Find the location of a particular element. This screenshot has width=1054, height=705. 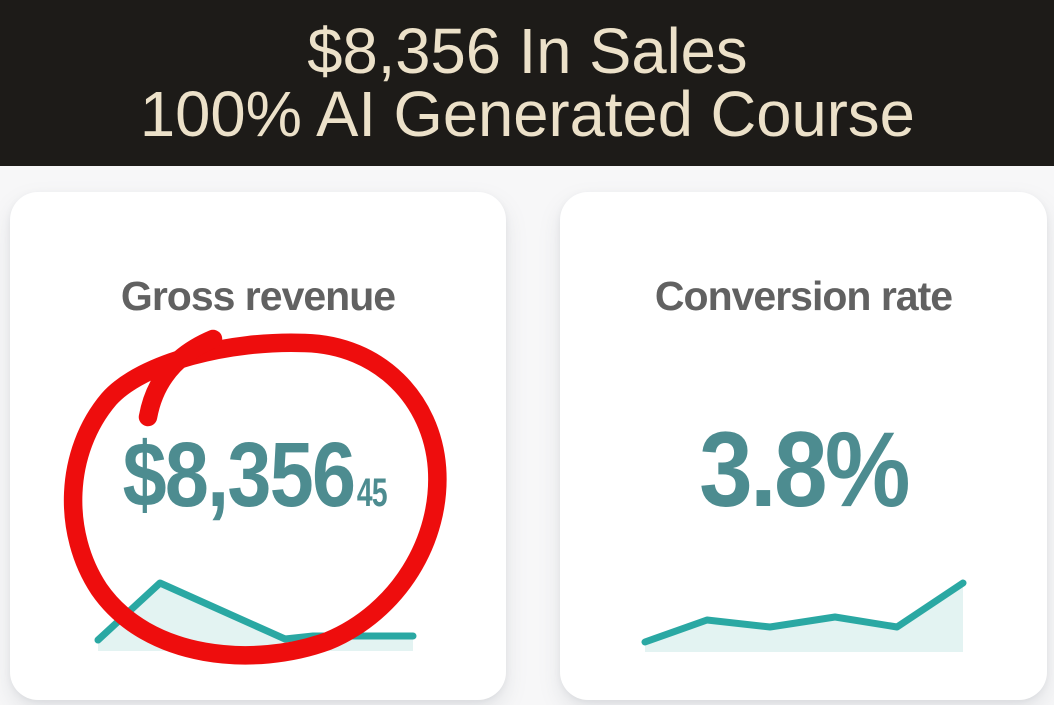

headline-line-1: $8,356 In Sales is located at coordinates (527, 51).